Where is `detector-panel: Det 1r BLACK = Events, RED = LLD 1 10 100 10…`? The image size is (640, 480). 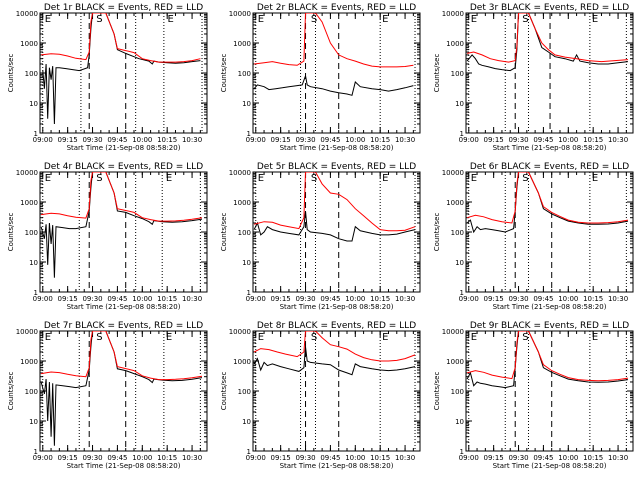 detector-panel: Det 1r BLACK = Events, RED = LLD 1 10 100 10… is located at coordinates (107, 77).